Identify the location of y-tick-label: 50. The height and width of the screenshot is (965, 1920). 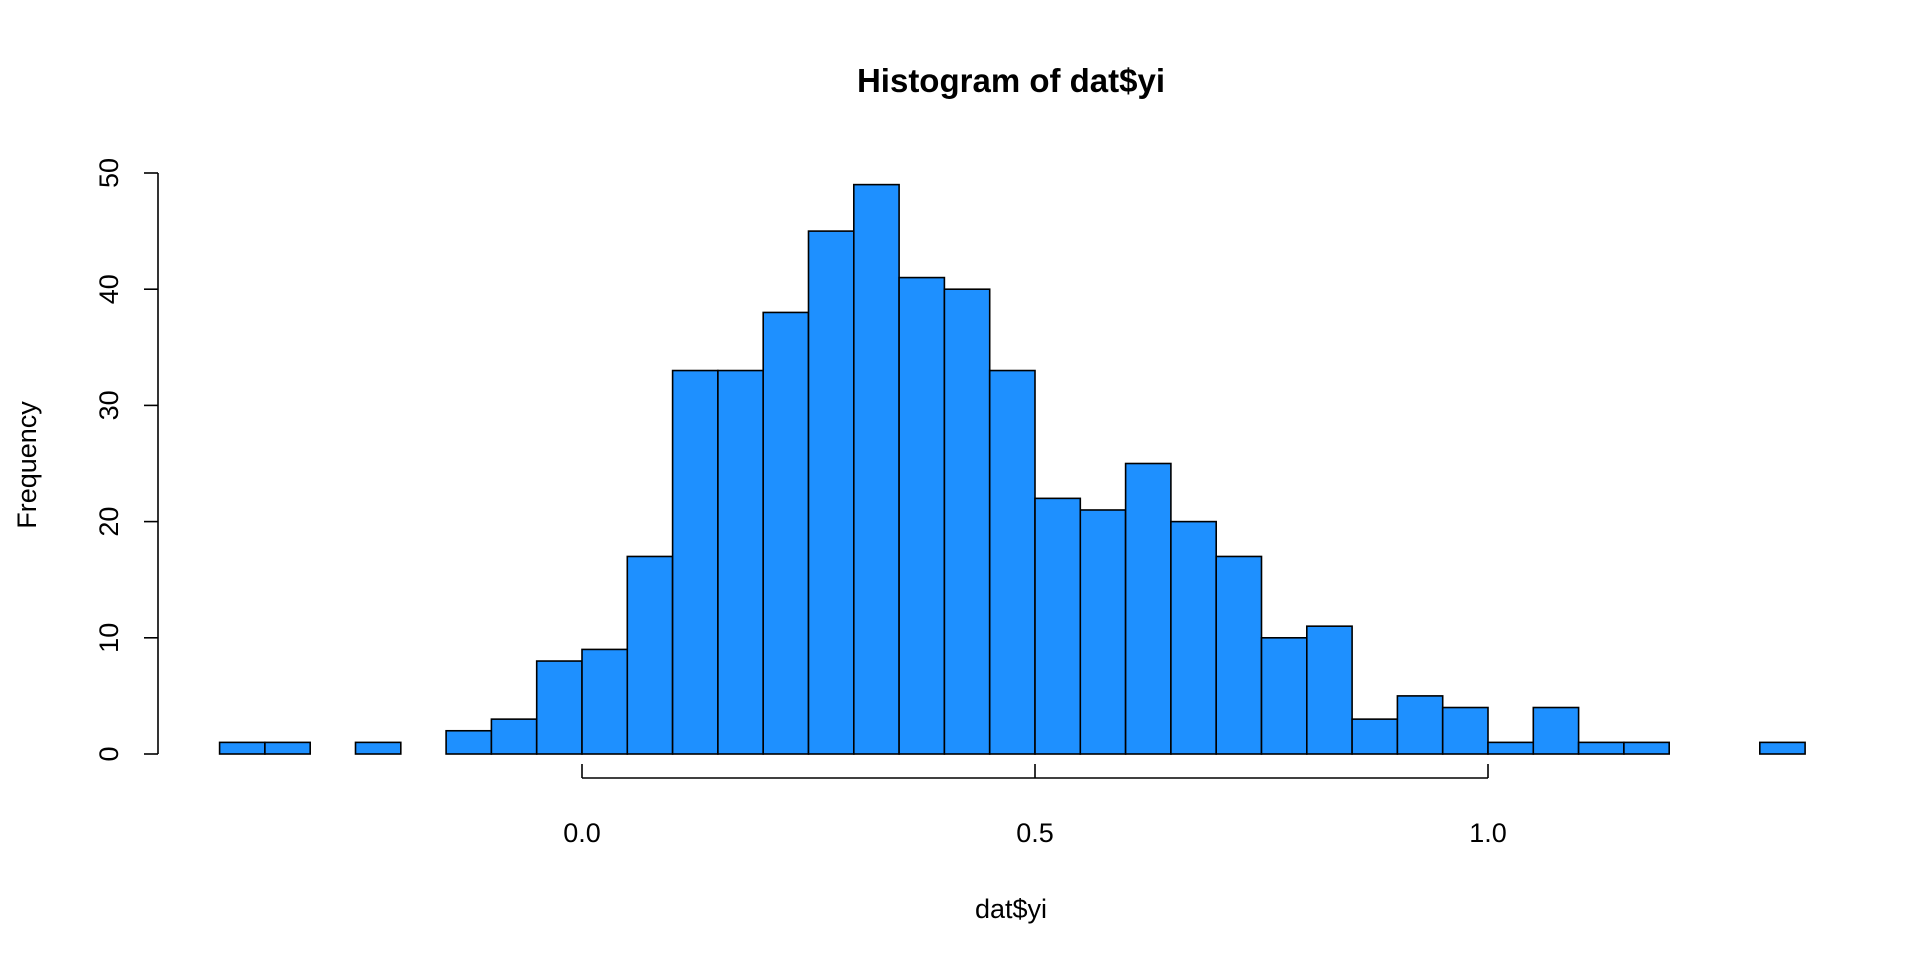
(109, 173).